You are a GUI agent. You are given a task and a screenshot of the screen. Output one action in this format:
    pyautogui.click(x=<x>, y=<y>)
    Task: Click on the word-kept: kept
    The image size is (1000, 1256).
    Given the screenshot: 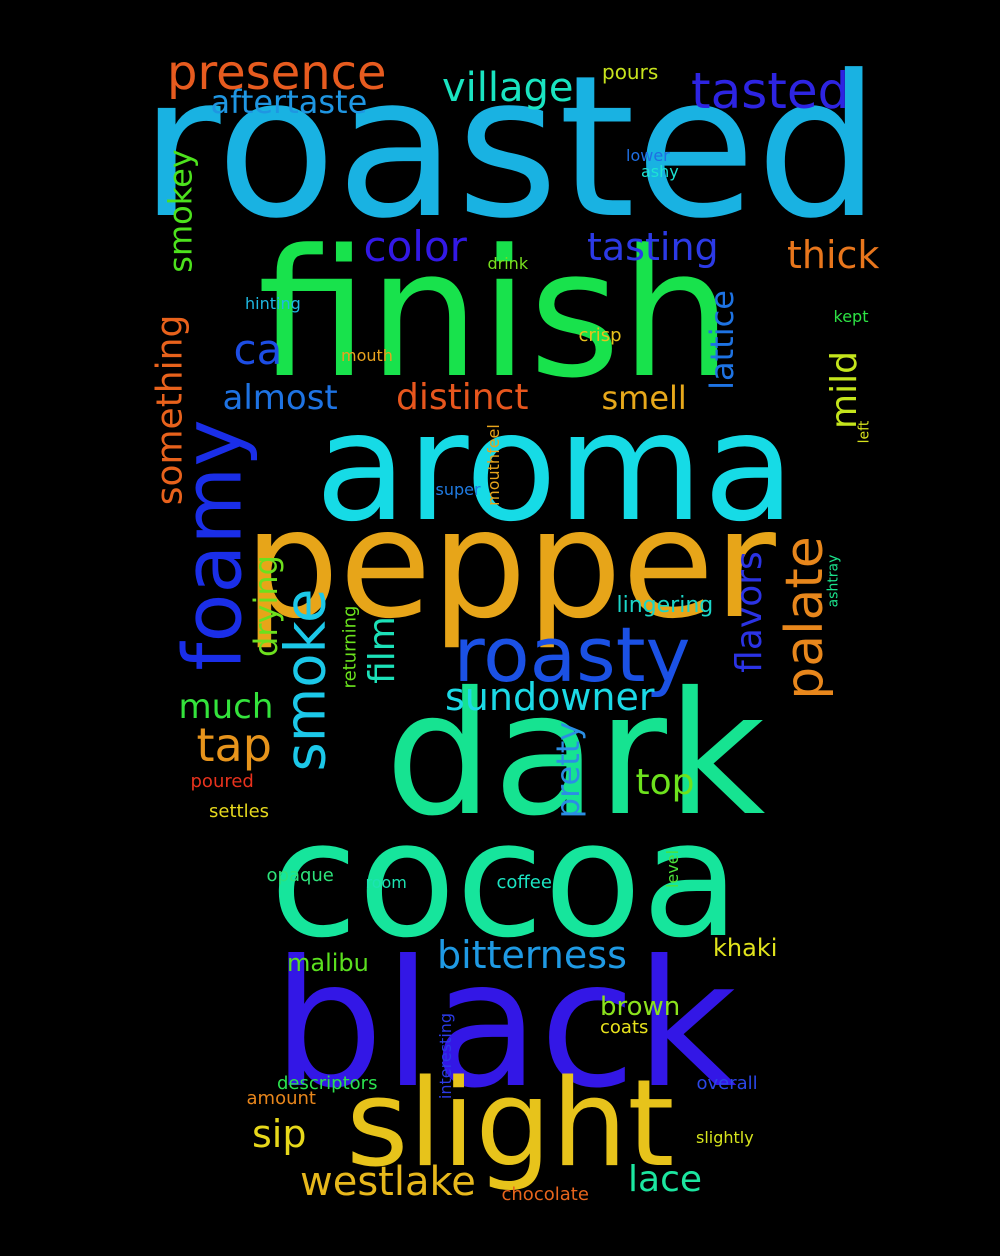 What is the action you would take?
    pyautogui.click(x=851, y=316)
    